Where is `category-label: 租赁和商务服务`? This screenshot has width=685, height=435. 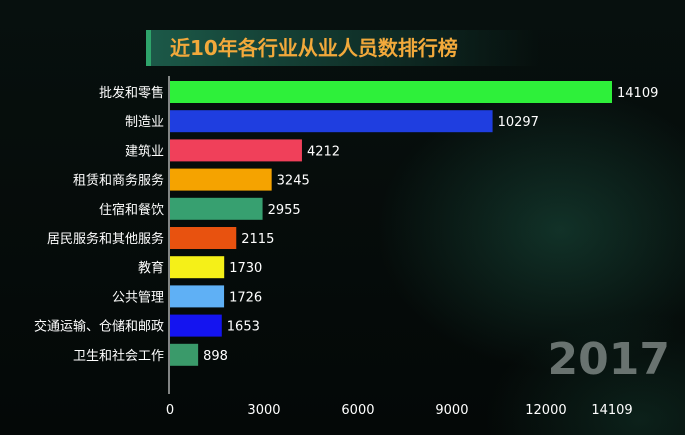
category-label: 租赁和商务服务 is located at coordinates (118, 181).